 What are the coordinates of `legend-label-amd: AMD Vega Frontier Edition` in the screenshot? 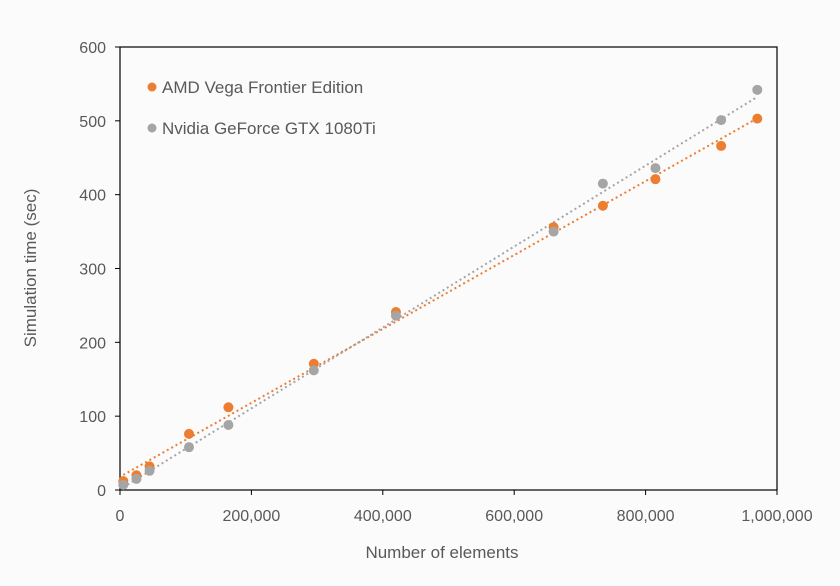 It's located at (262, 87).